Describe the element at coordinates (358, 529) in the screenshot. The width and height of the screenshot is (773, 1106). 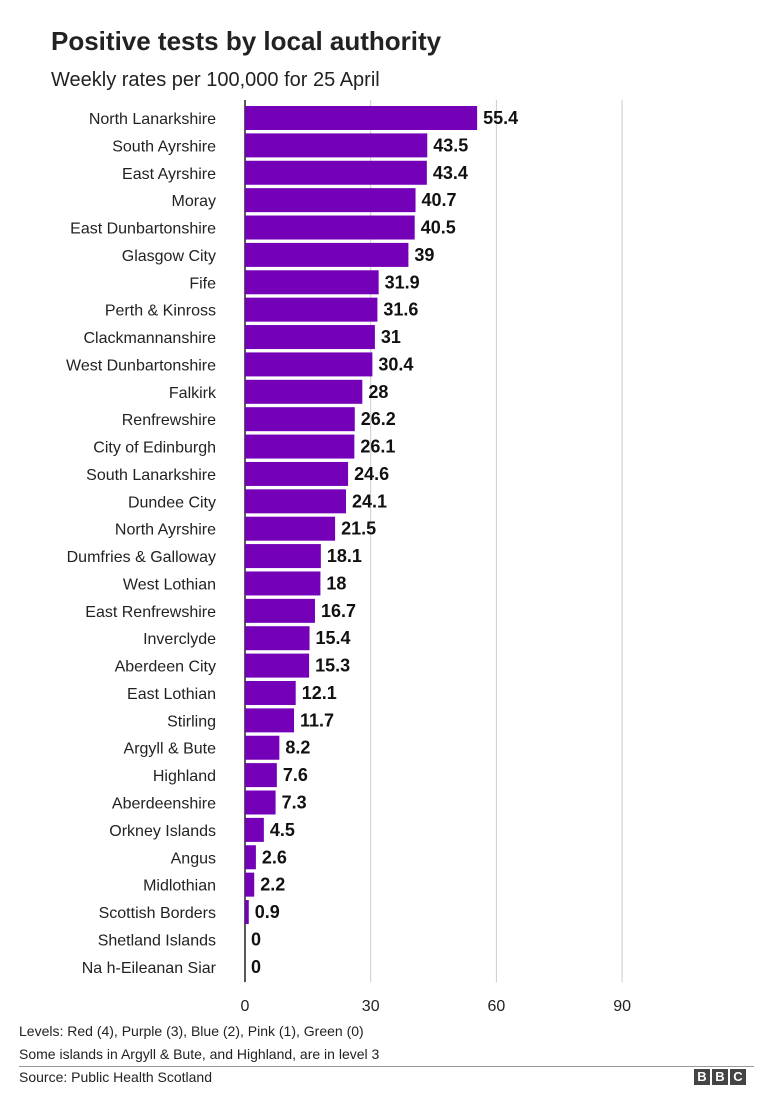
I see `value-label: 21.5` at that location.